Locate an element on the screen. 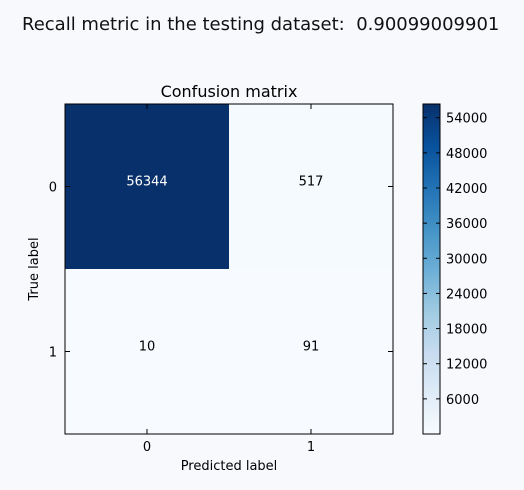  y-tick-label: 1 is located at coordinates (53, 353).